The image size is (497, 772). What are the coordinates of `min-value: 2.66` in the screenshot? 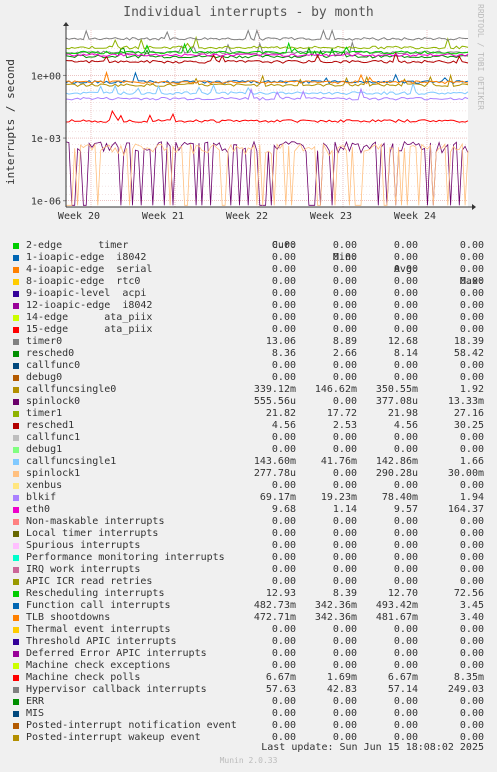 It's located at (344, 353).